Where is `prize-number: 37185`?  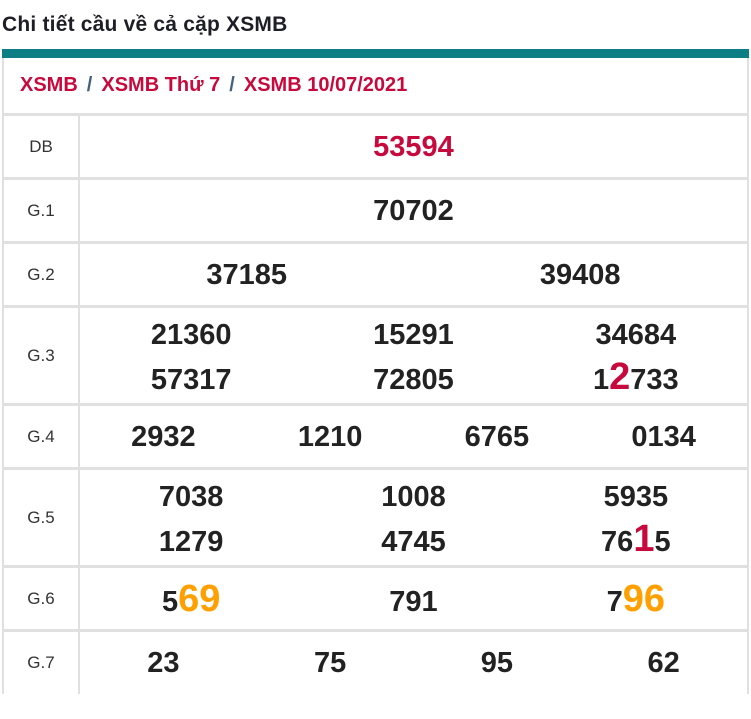
prize-number: 37185 is located at coordinates (247, 275).